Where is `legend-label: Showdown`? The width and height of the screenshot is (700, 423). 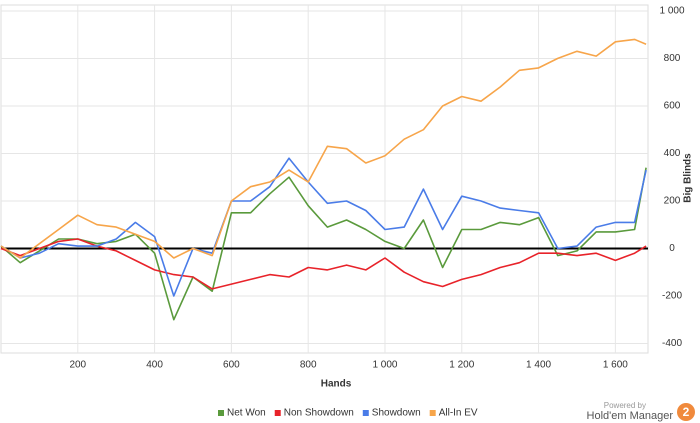
legend-label: Showdown is located at coordinates (396, 413).